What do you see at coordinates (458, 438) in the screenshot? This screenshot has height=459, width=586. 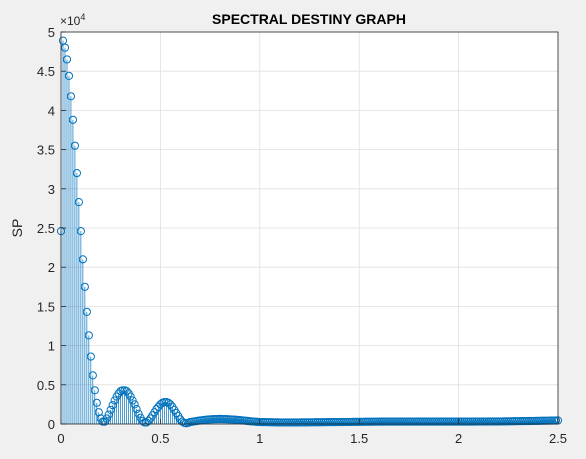 I see `x-tick-label: 2` at bounding box center [458, 438].